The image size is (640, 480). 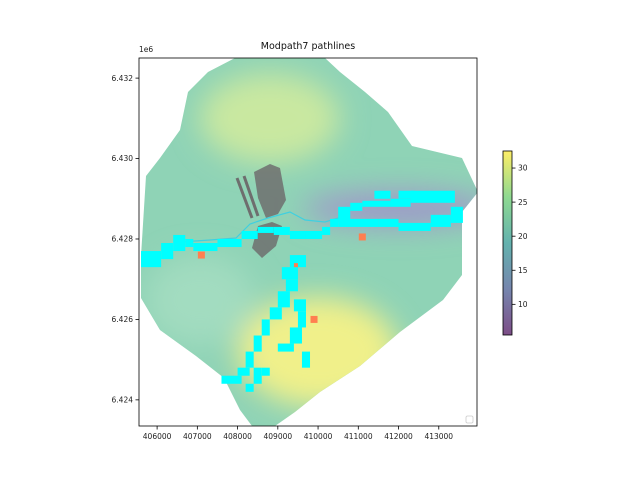 What do you see at coordinates (270, 191) in the screenshot?
I see `lake-upper` at bounding box center [270, 191].